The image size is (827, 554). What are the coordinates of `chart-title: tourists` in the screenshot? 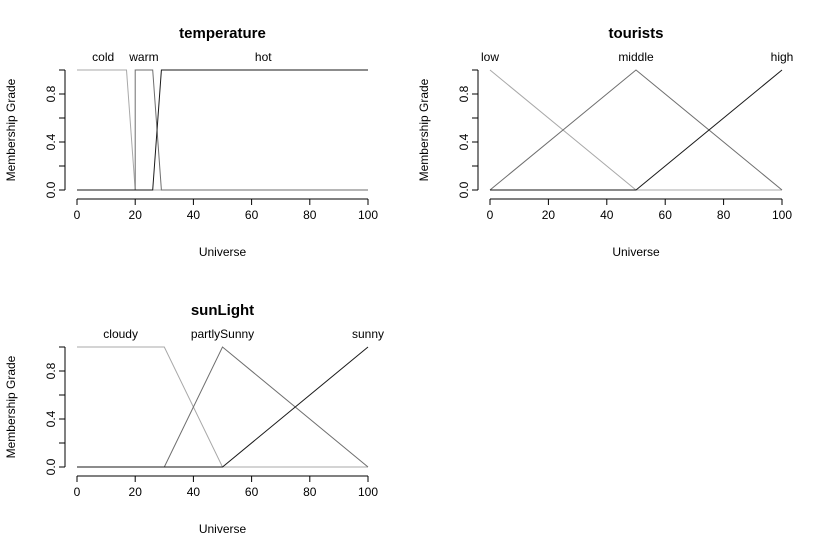 It's located at (635, 33).